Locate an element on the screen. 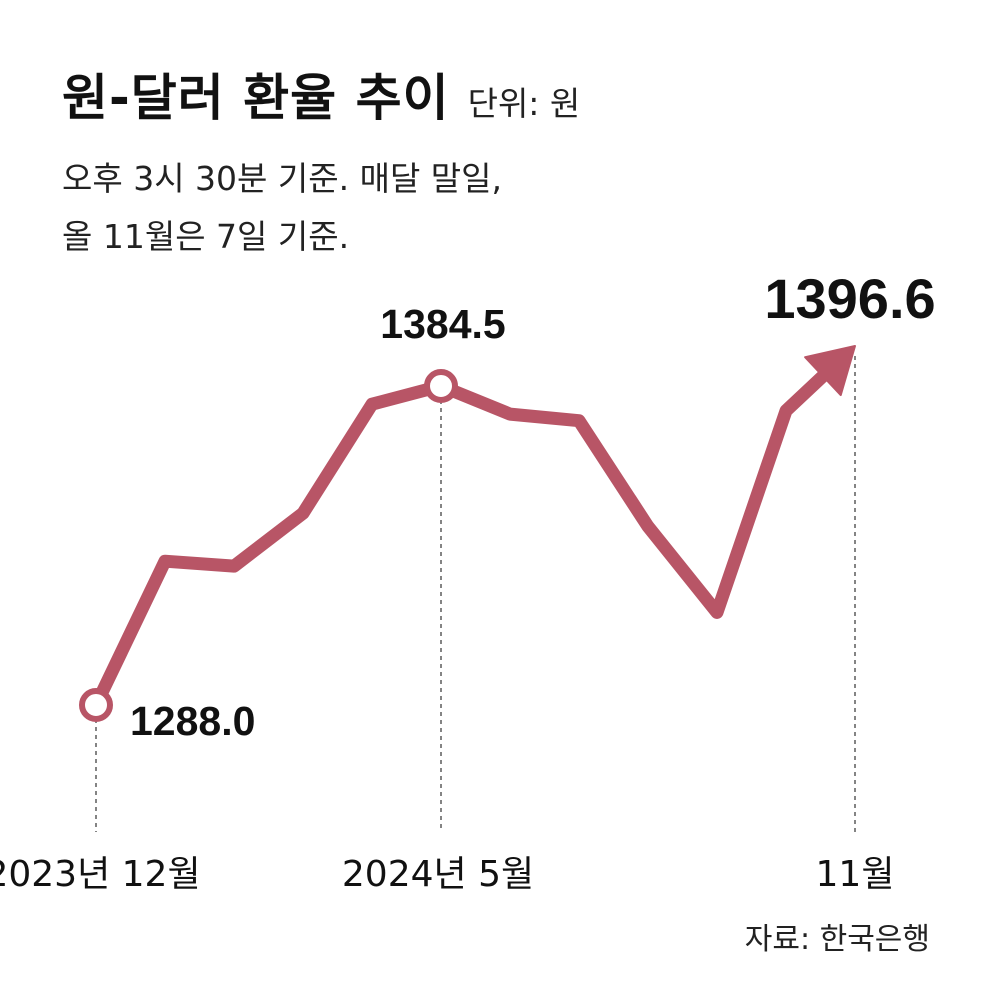  data-label-0: 1288.0 is located at coordinates (192, 721).